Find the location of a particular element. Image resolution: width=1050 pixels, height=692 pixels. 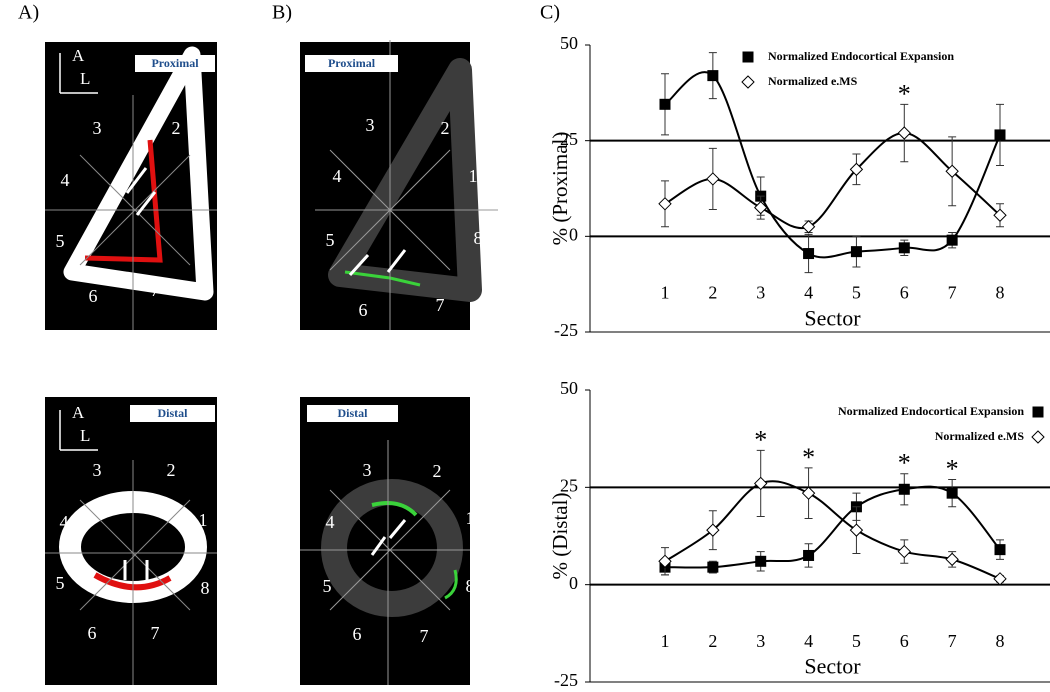

image-b-distal is located at coordinates (385, 541).